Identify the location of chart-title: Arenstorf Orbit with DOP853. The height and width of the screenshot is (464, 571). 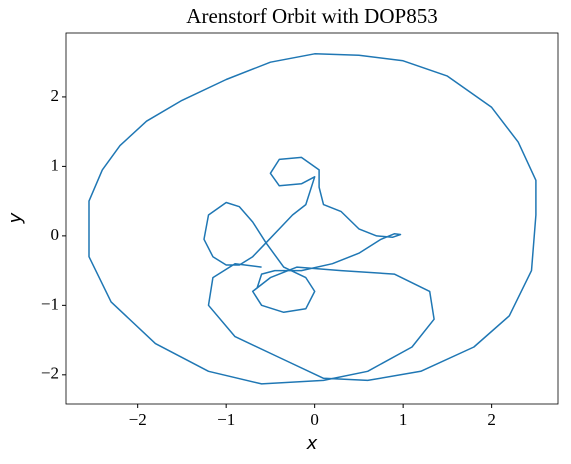
(311, 16).